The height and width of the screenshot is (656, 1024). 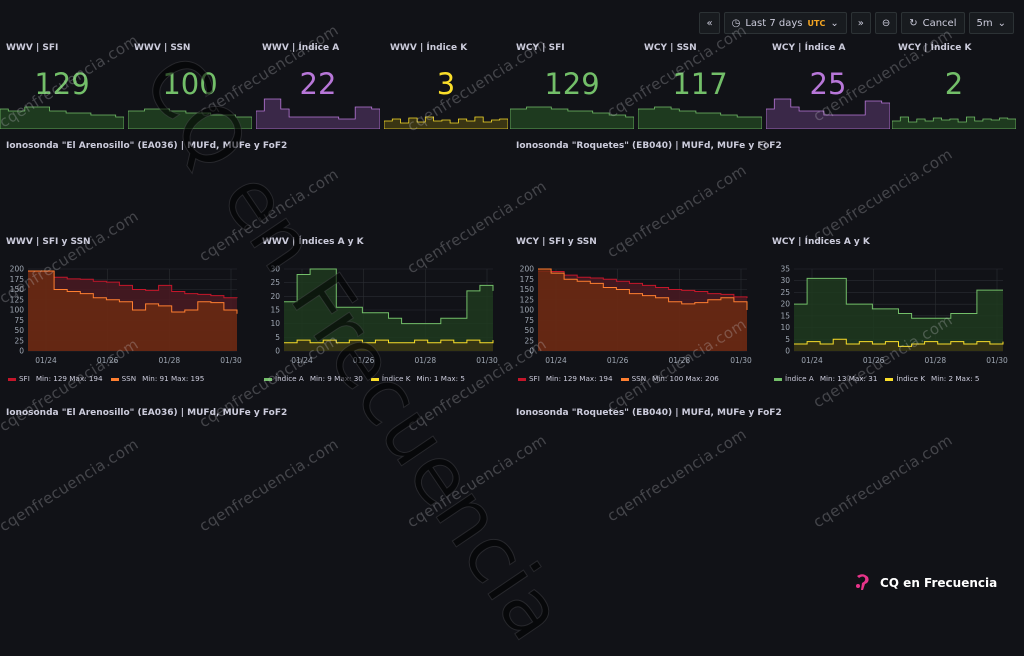 What do you see at coordinates (268, 379) in the screenshot?
I see `legend-swatch` at bounding box center [268, 379].